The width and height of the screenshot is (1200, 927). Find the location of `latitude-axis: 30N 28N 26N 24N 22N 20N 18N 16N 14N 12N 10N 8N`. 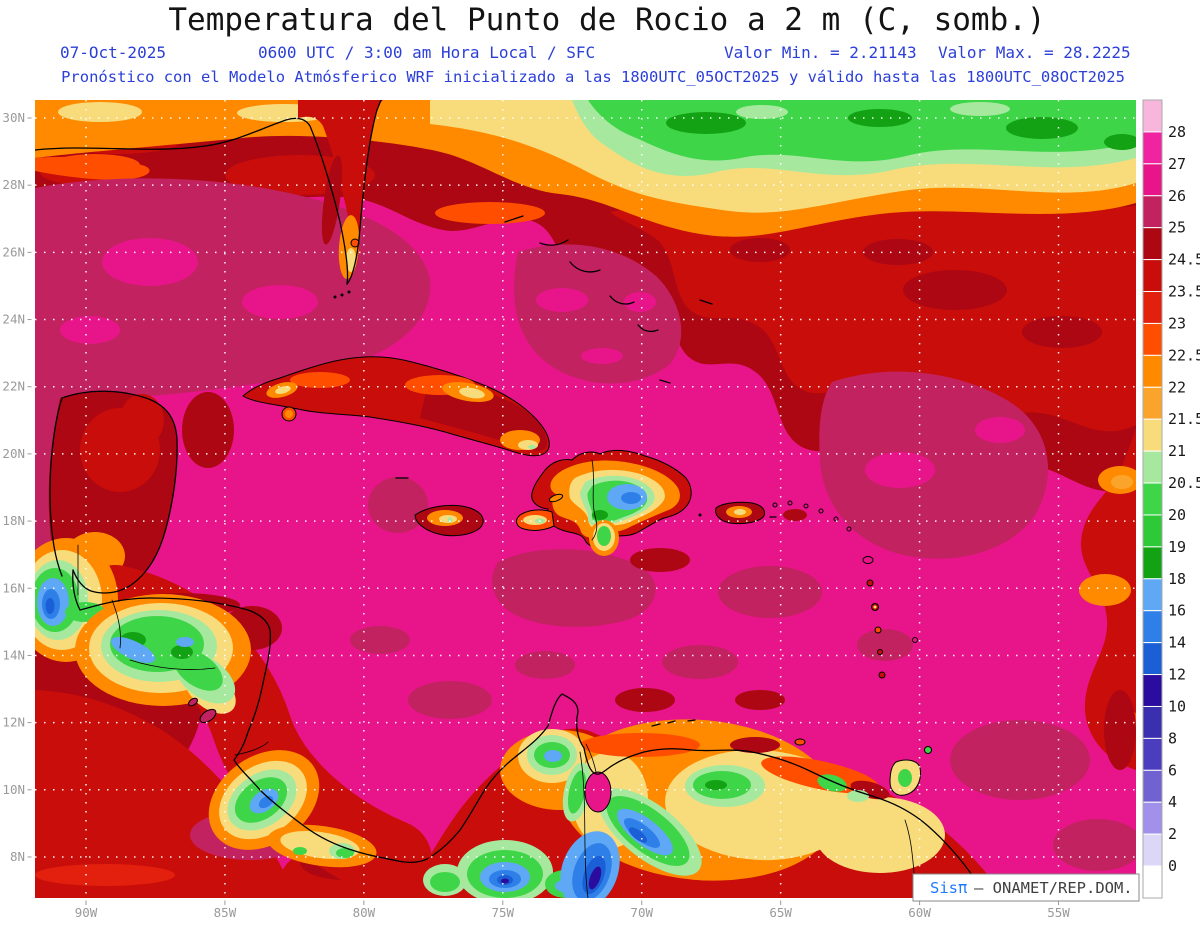

latitude-axis: 30N 28N 26N 24N 22N 20N 18N 16N 14N 12N 10N 8N is located at coordinates (17, 487).